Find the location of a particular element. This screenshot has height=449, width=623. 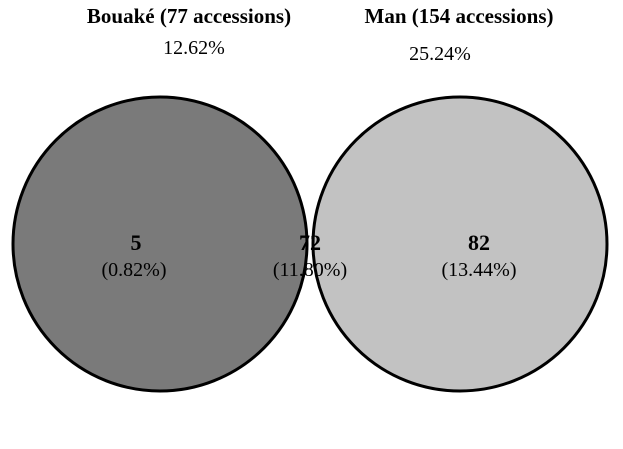

set-percent-man: 25.24% is located at coordinates (440, 54).